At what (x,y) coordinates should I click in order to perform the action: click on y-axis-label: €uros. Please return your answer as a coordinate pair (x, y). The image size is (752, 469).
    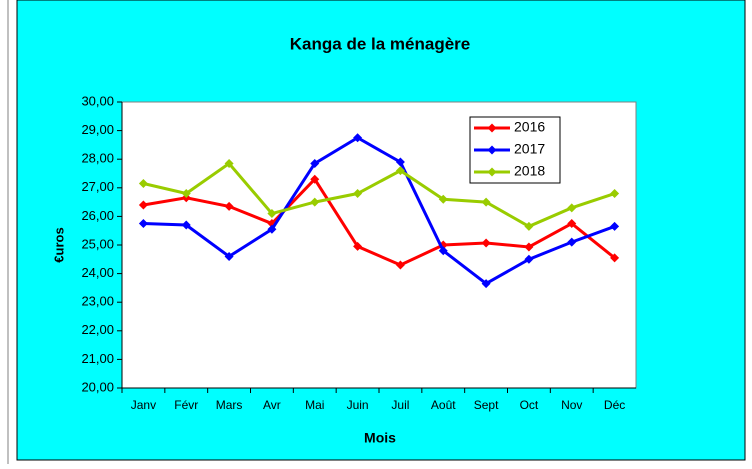
    Looking at the image, I should click on (58, 244).